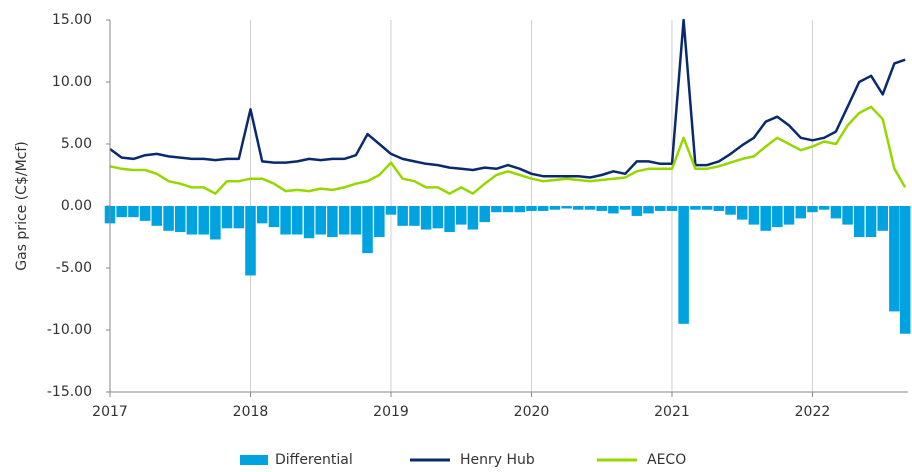 Image resolution: width=912 pixels, height=472 pixels. What do you see at coordinates (76, 144) in the screenshot?
I see `y-tick-label: 5.00` at bounding box center [76, 144].